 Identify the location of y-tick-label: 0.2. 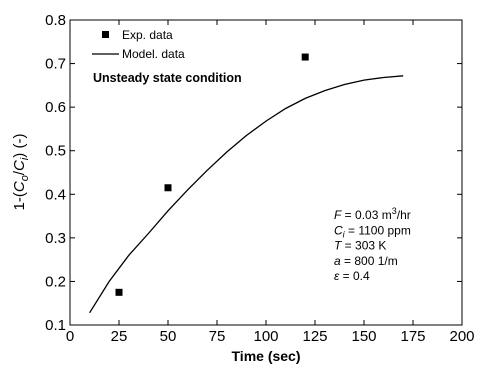
(55, 281).